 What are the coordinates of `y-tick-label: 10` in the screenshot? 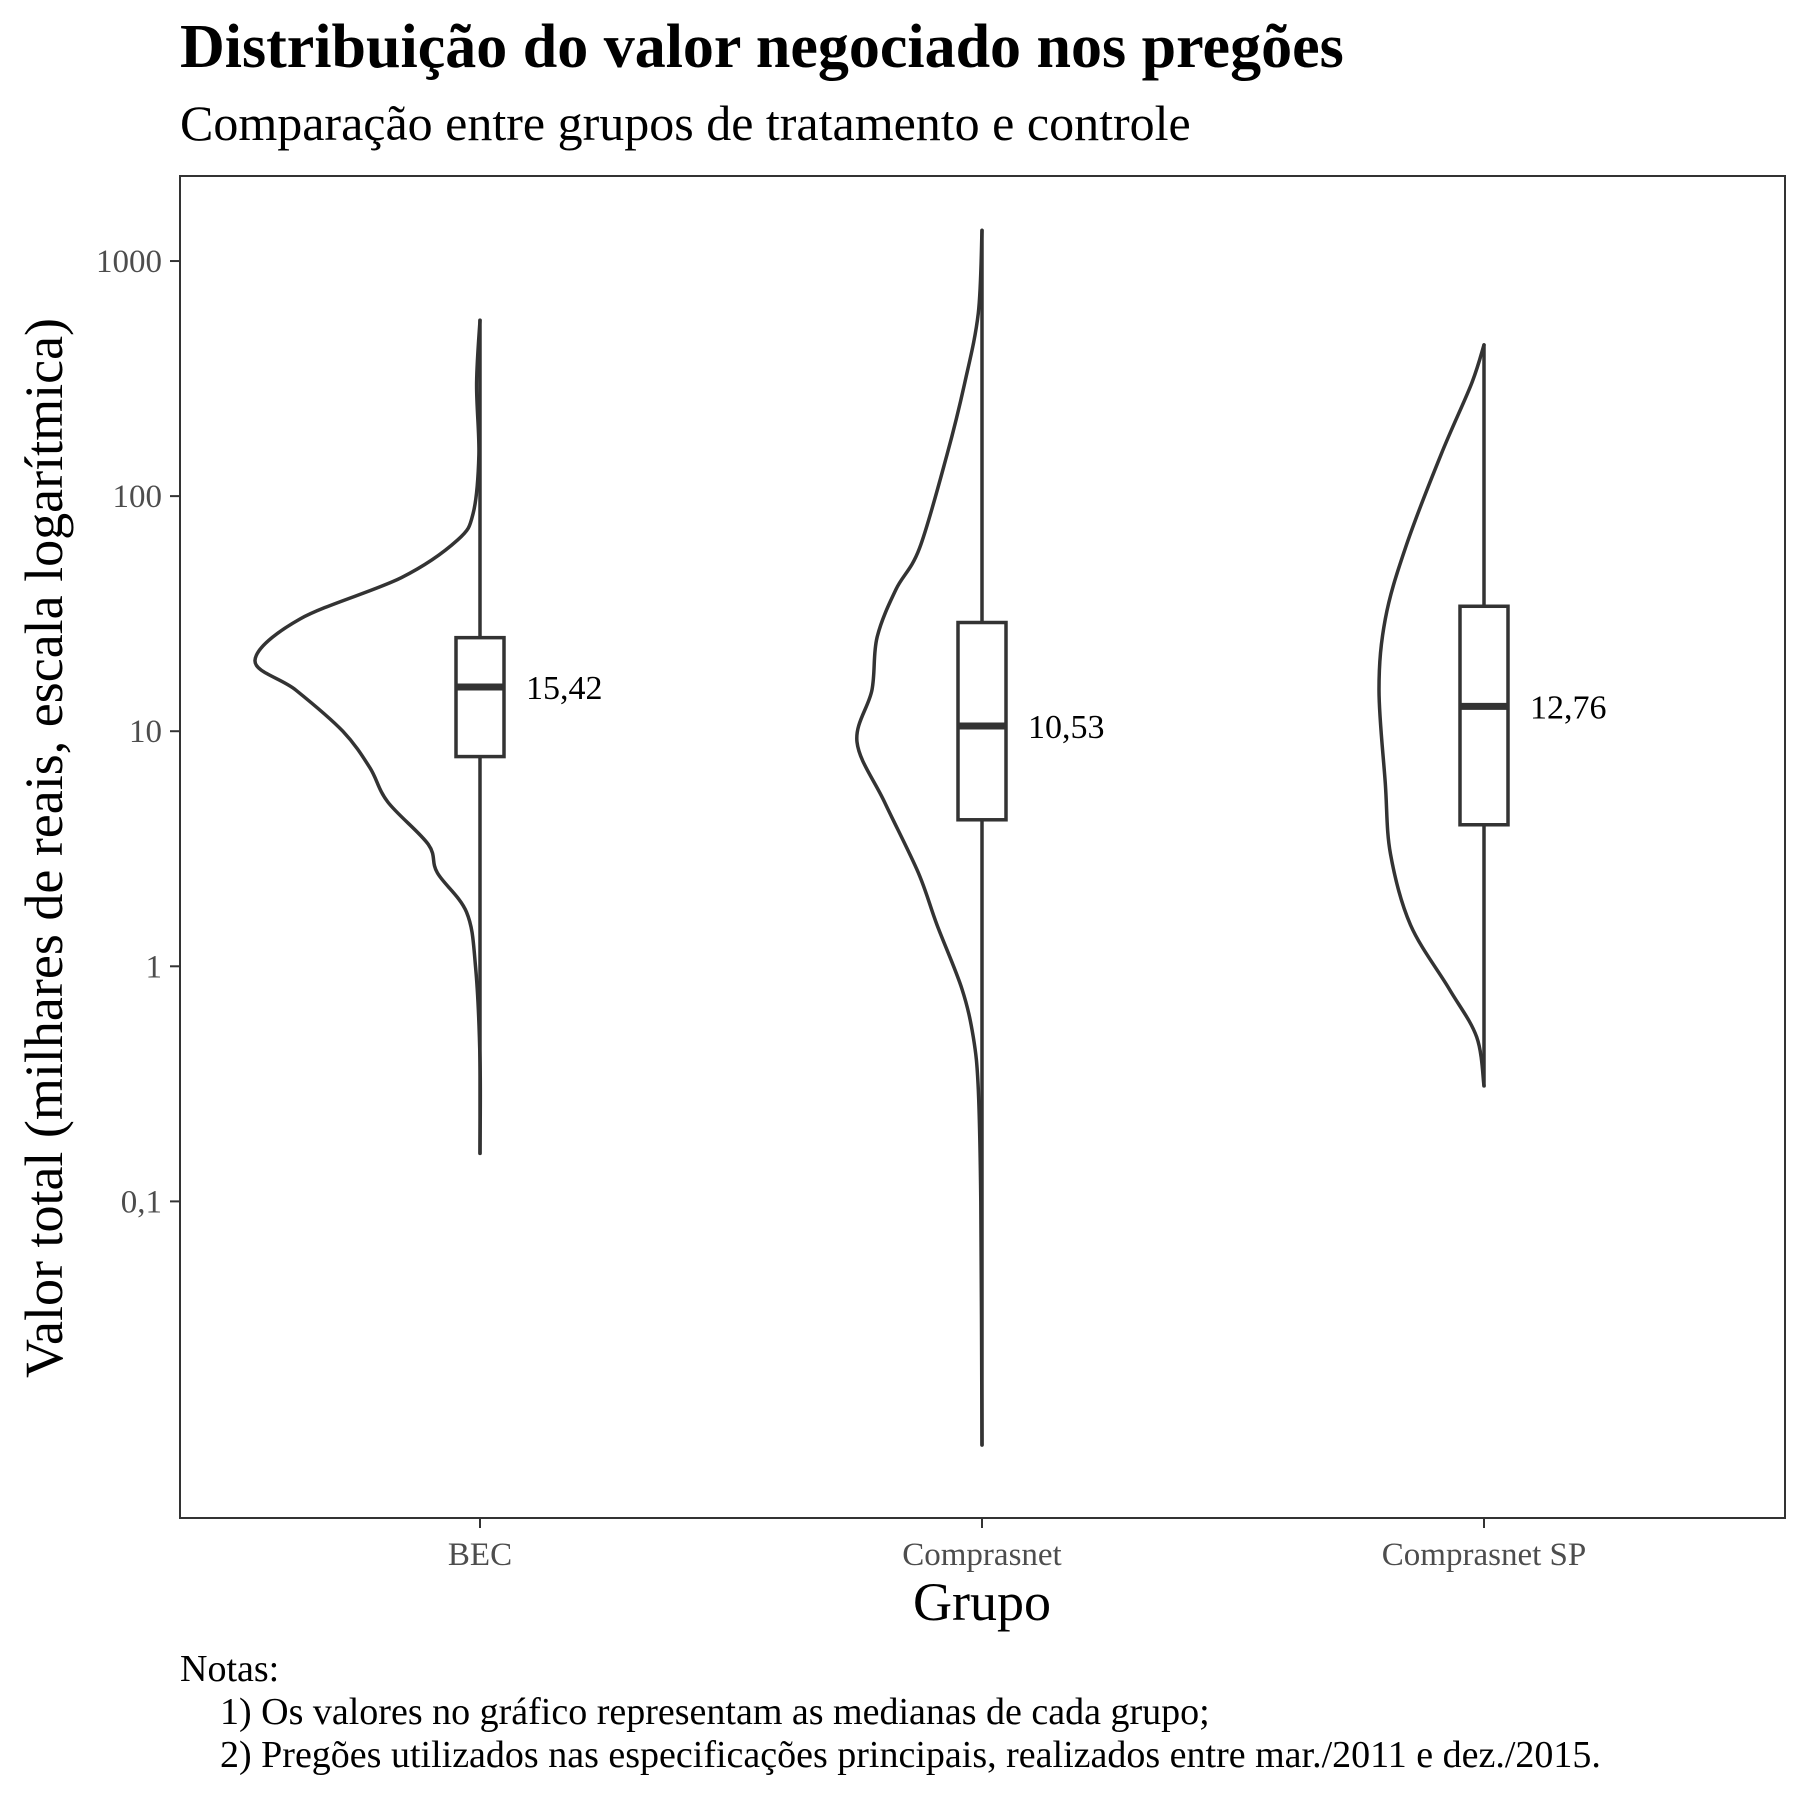 It's located at (145, 732).